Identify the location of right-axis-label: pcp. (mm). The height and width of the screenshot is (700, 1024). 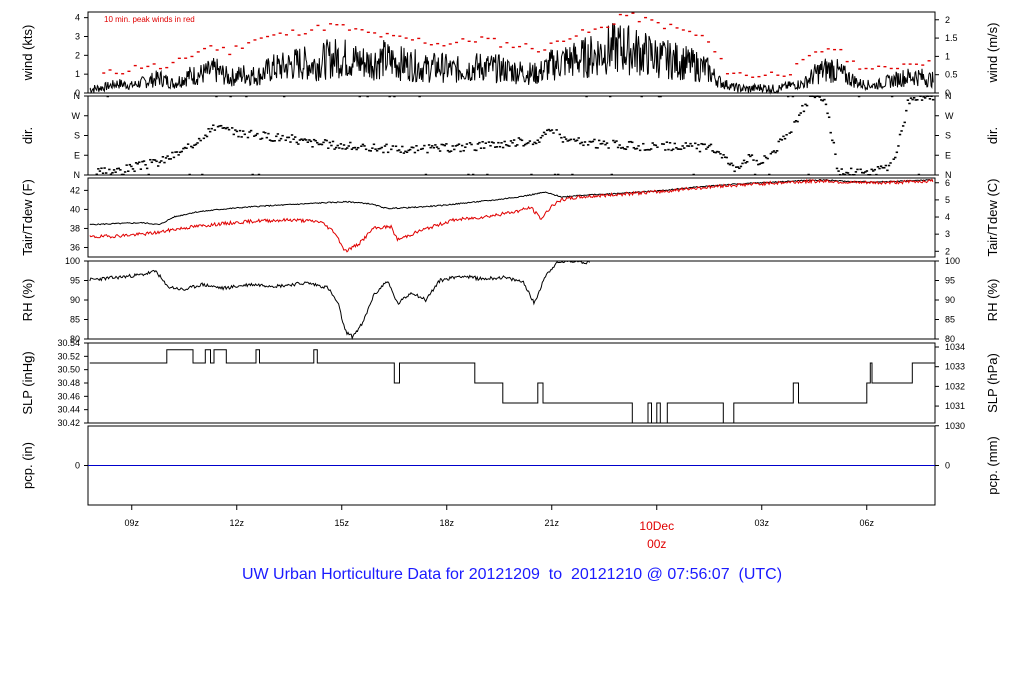
(992, 465).